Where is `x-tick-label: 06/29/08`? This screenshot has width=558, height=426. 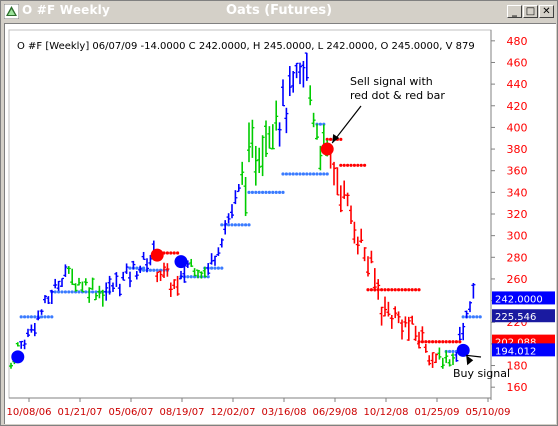 x-tick-label: 06/29/08 is located at coordinates (335, 412).